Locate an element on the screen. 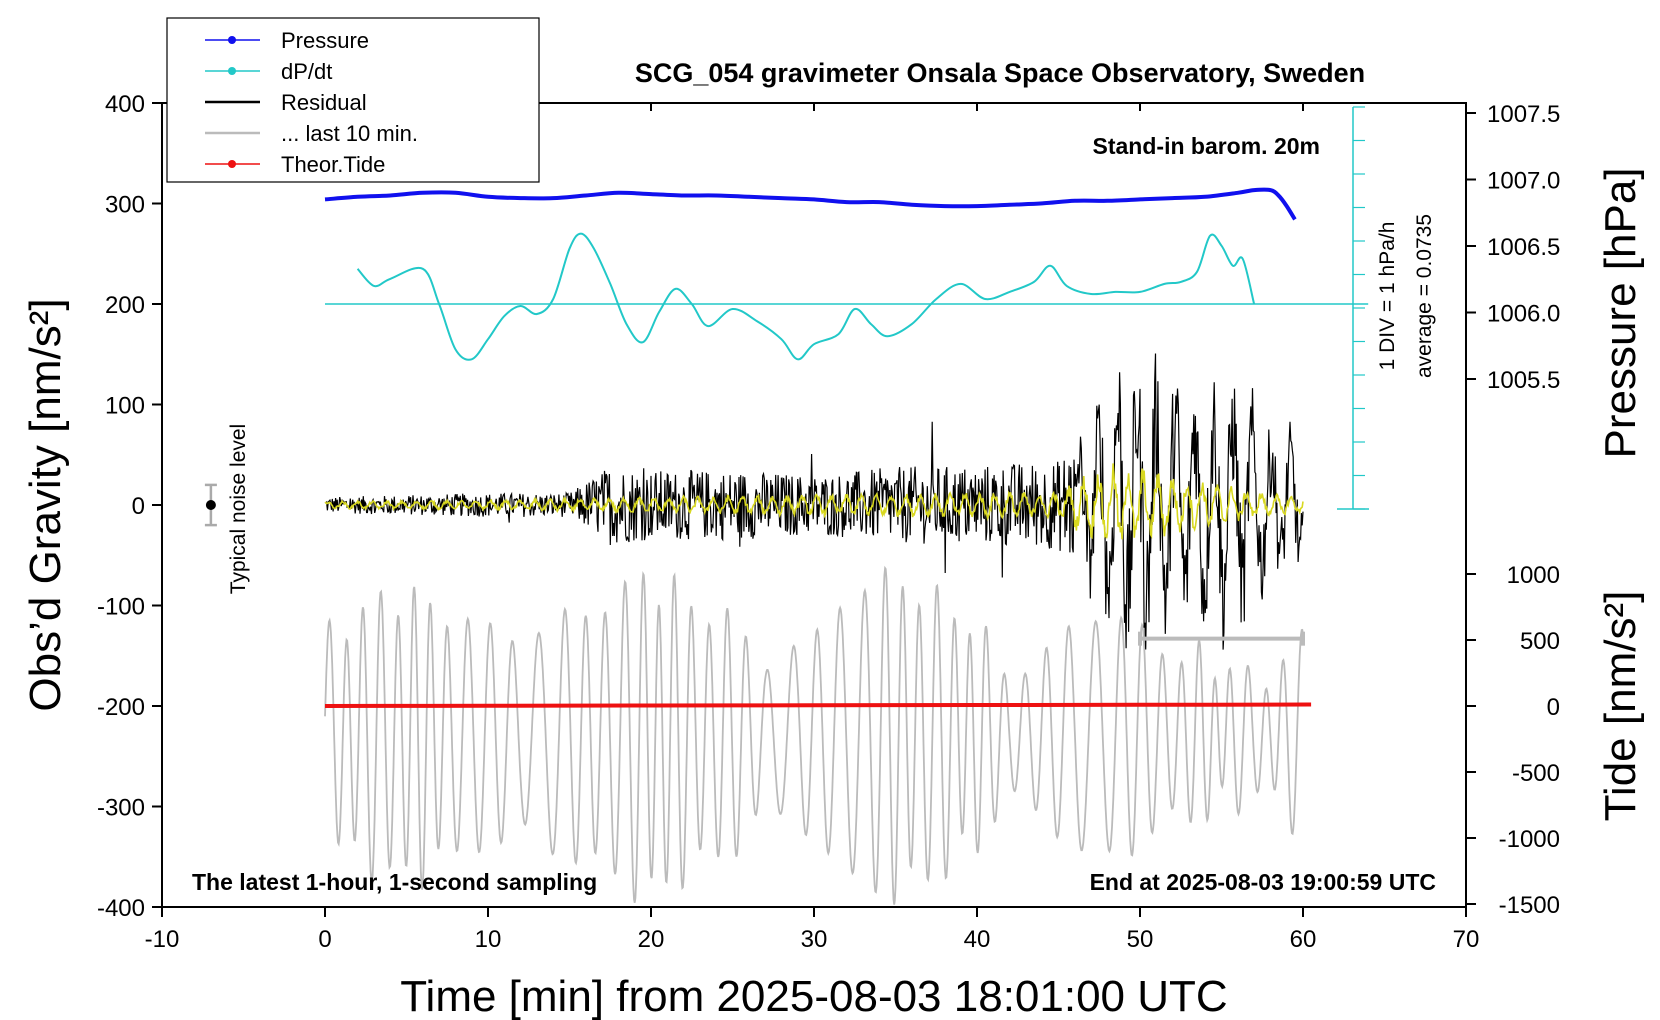 The image size is (1660, 1020). y-tick-label: 0 is located at coordinates (138, 506).